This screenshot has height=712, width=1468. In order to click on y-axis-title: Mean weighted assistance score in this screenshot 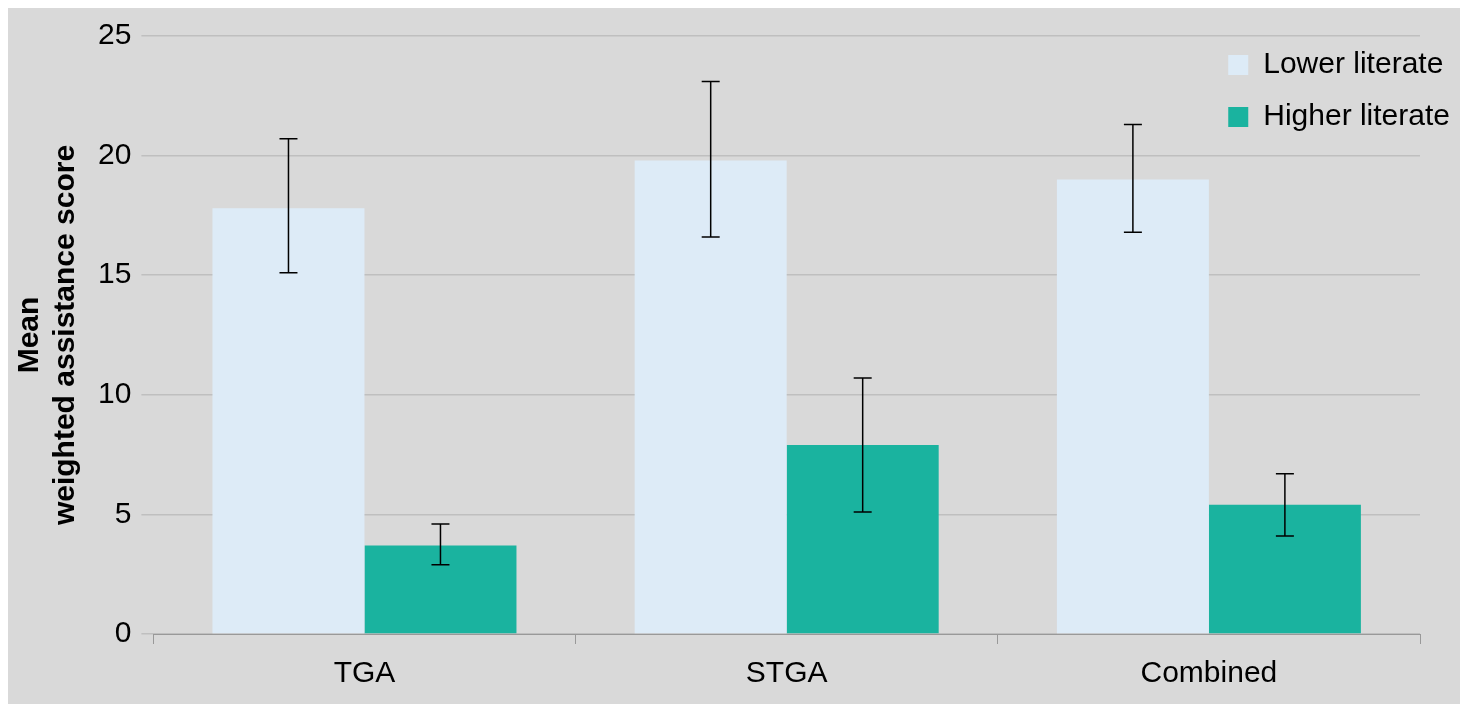, I will do `click(46, 335)`.